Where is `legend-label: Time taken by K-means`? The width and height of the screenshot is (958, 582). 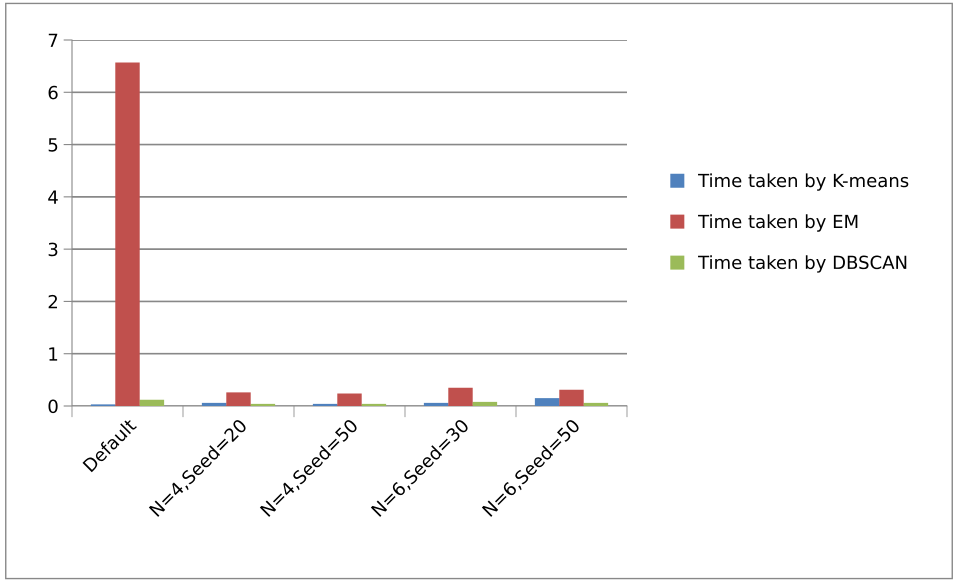 legend-label: Time taken by K-means is located at coordinates (803, 182).